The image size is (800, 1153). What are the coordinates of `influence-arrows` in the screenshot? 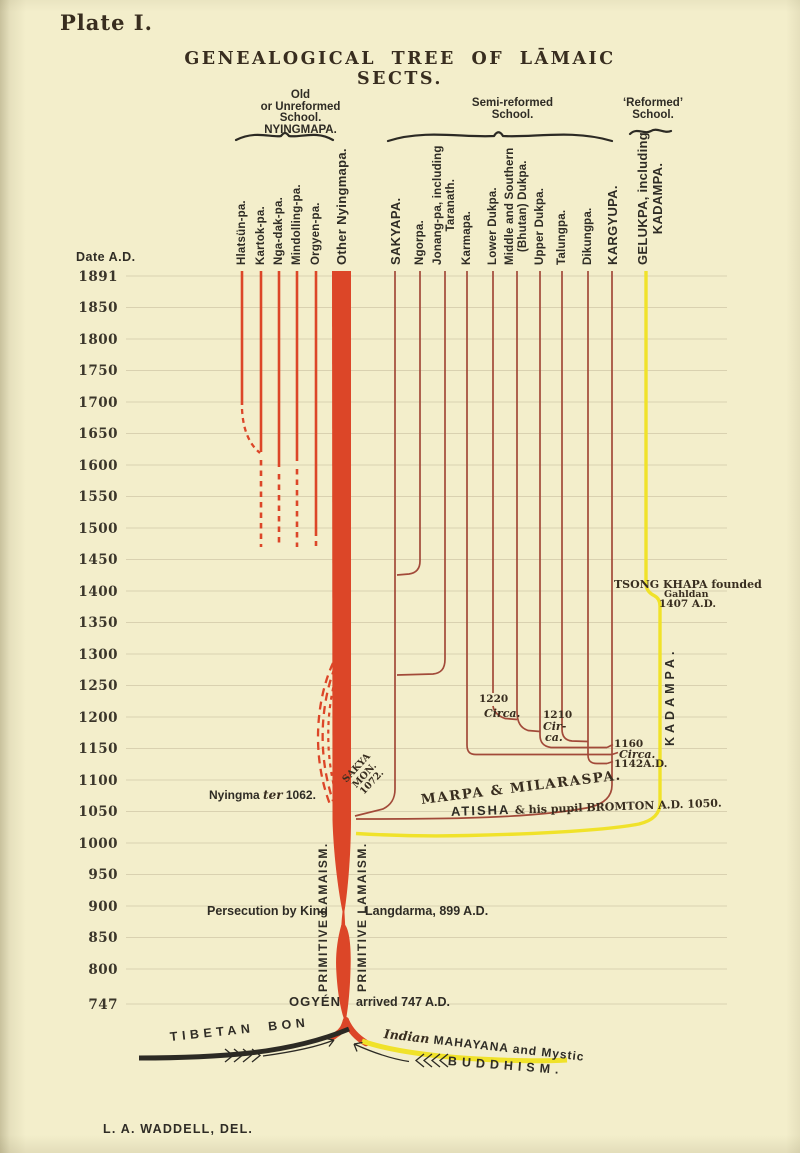 It's located at (336, 1052).